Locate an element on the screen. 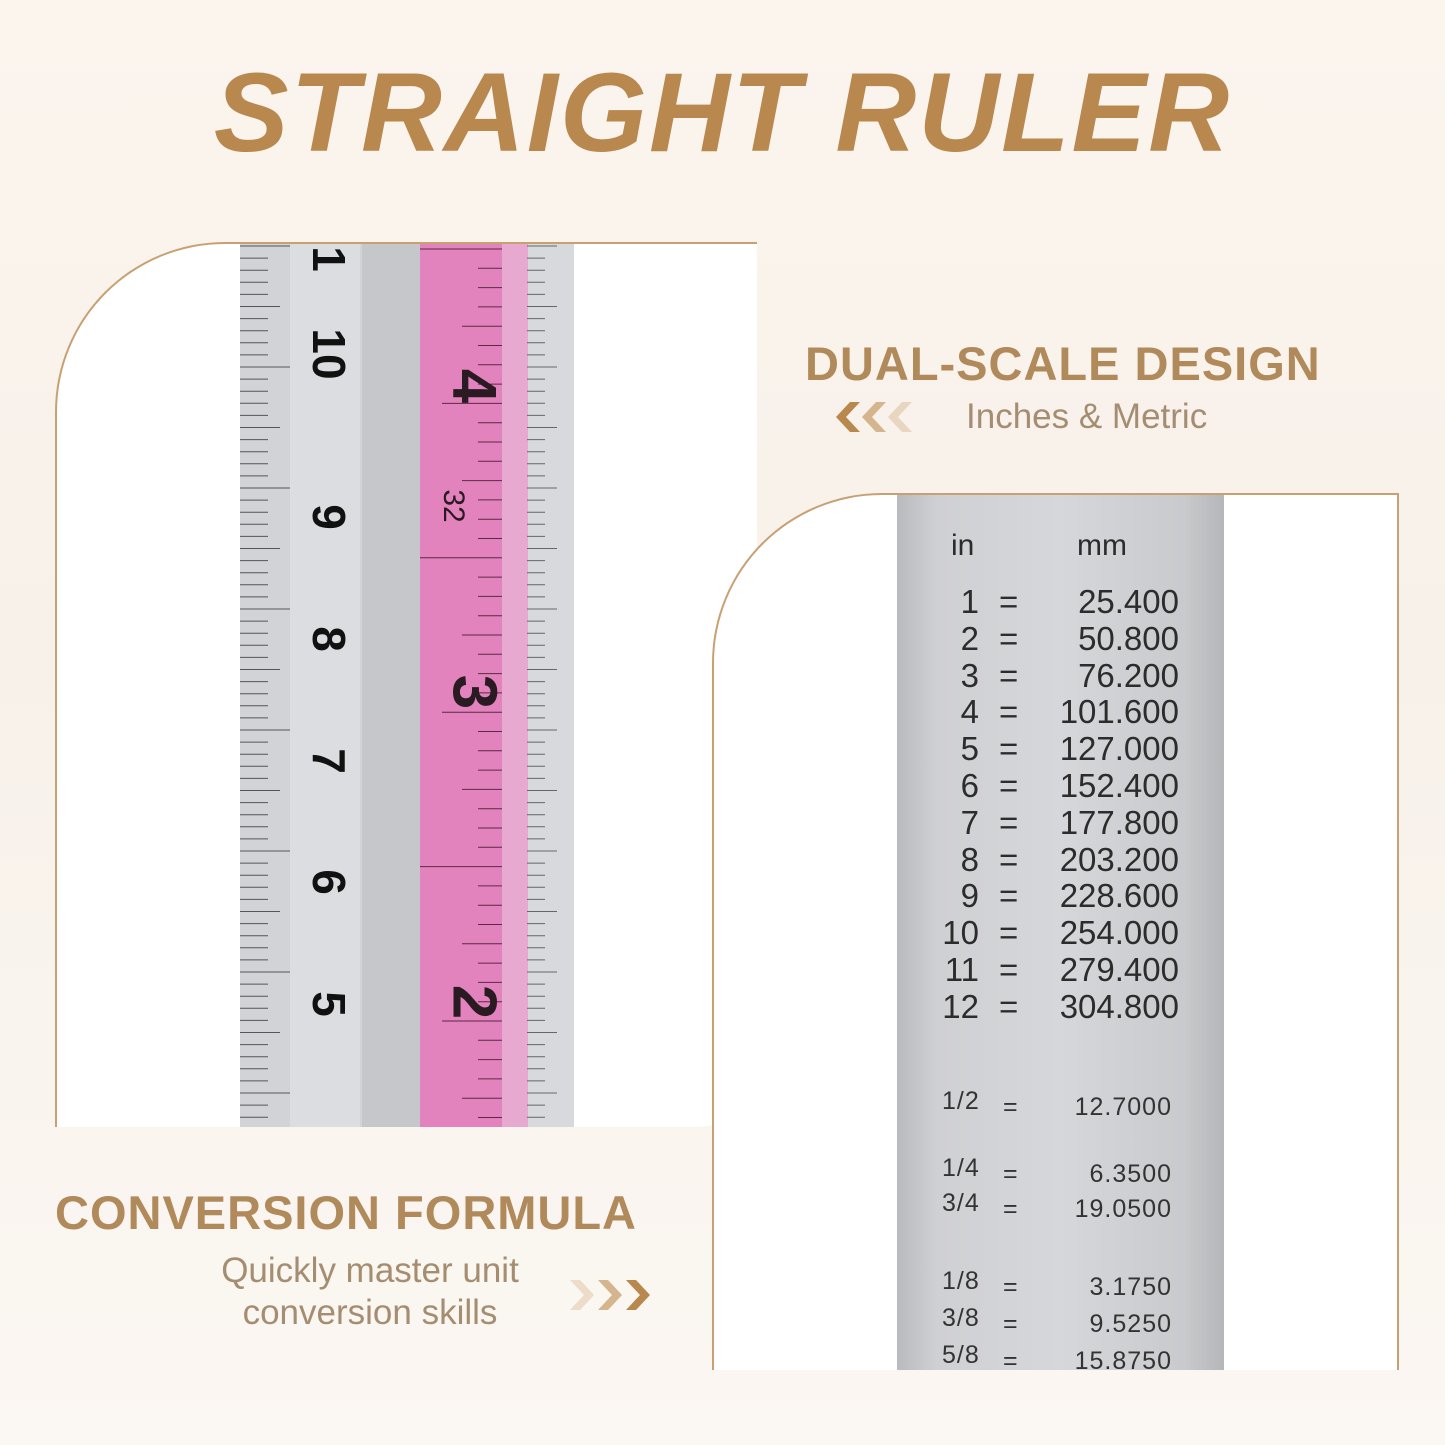  ticks is located at coordinates (398, 681).